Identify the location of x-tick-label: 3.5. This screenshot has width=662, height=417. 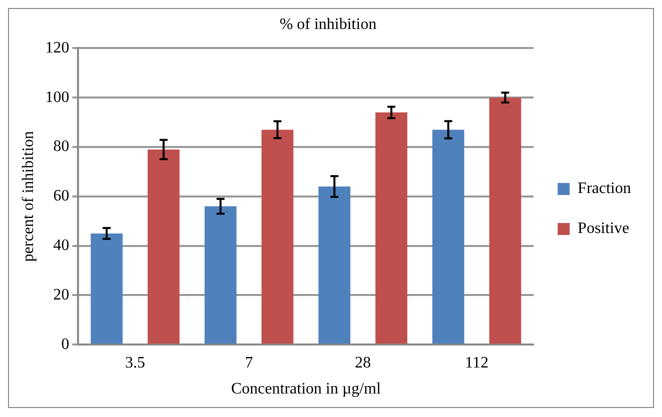
(135, 363).